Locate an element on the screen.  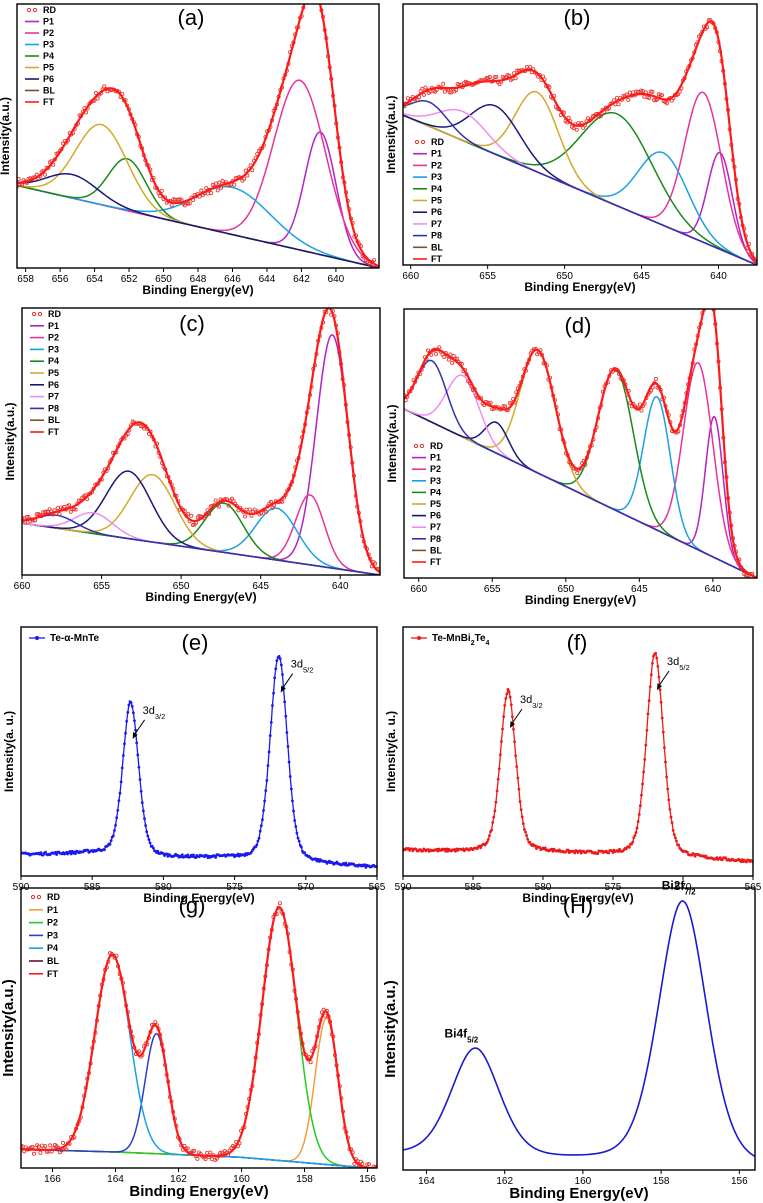
panel-label: (f) is located at coordinates (577, 642).